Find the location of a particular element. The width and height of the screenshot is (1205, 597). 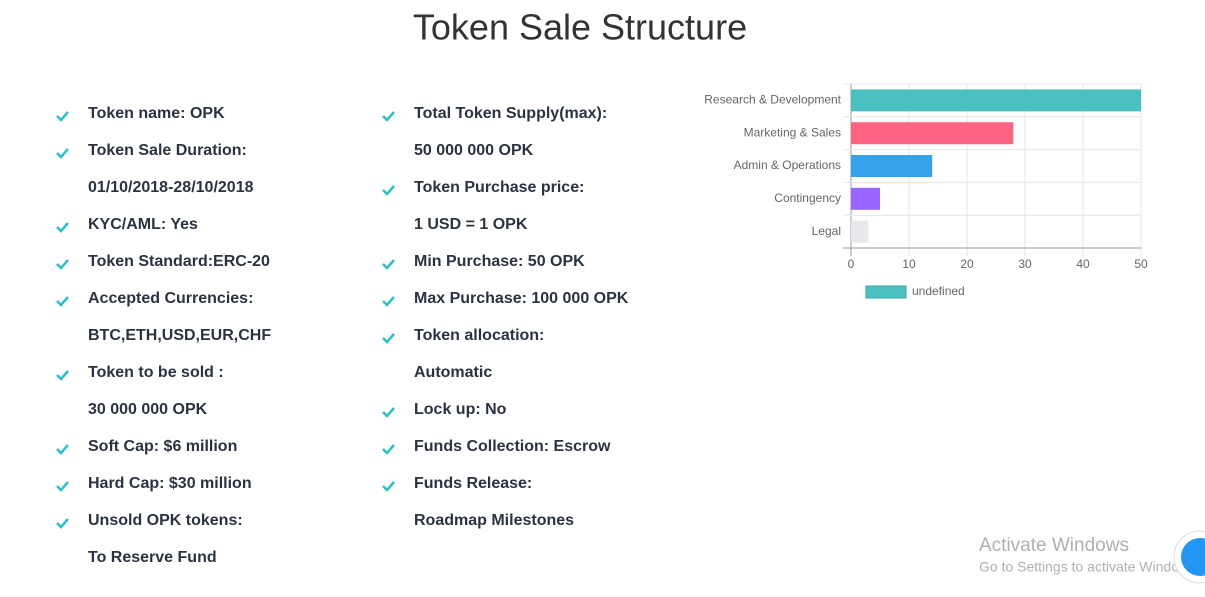

list-item-text: Hard Cap: $30 million is located at coordinates (170, 483).